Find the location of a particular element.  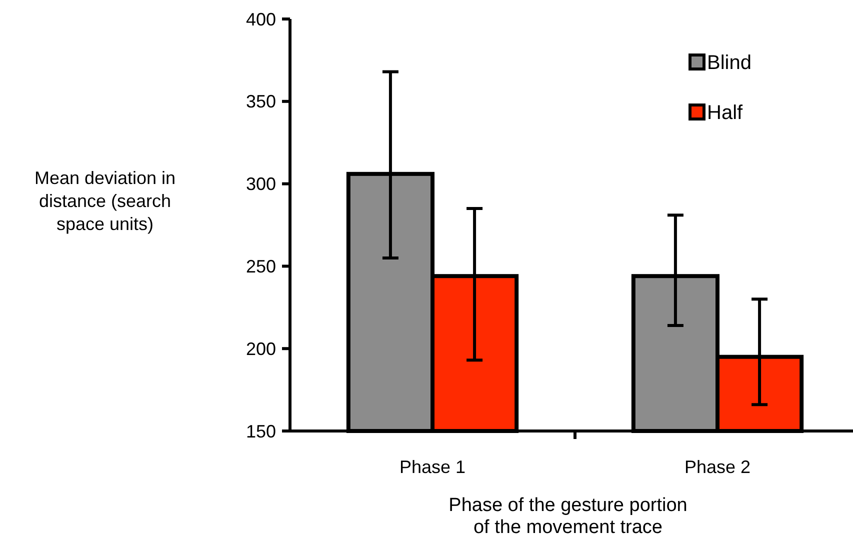

y-tick-label: 250 is located at coordinates (261, 266).